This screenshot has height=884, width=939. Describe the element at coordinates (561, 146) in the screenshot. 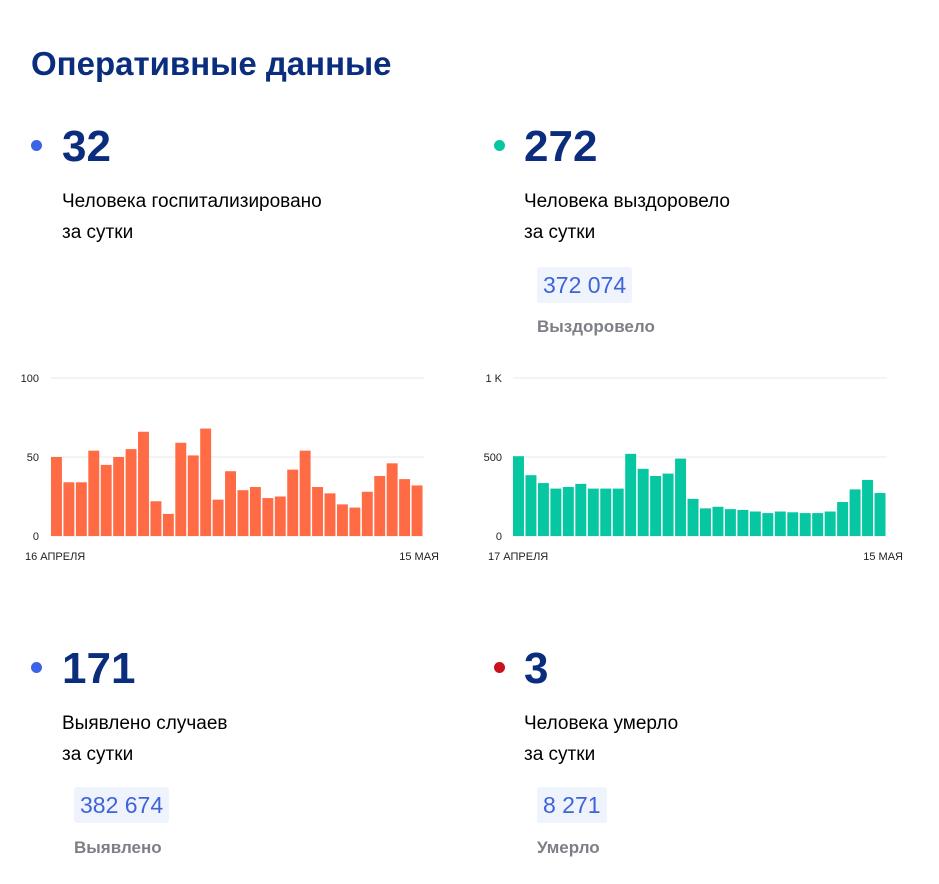

I see `recovered-value: 272` at that location.